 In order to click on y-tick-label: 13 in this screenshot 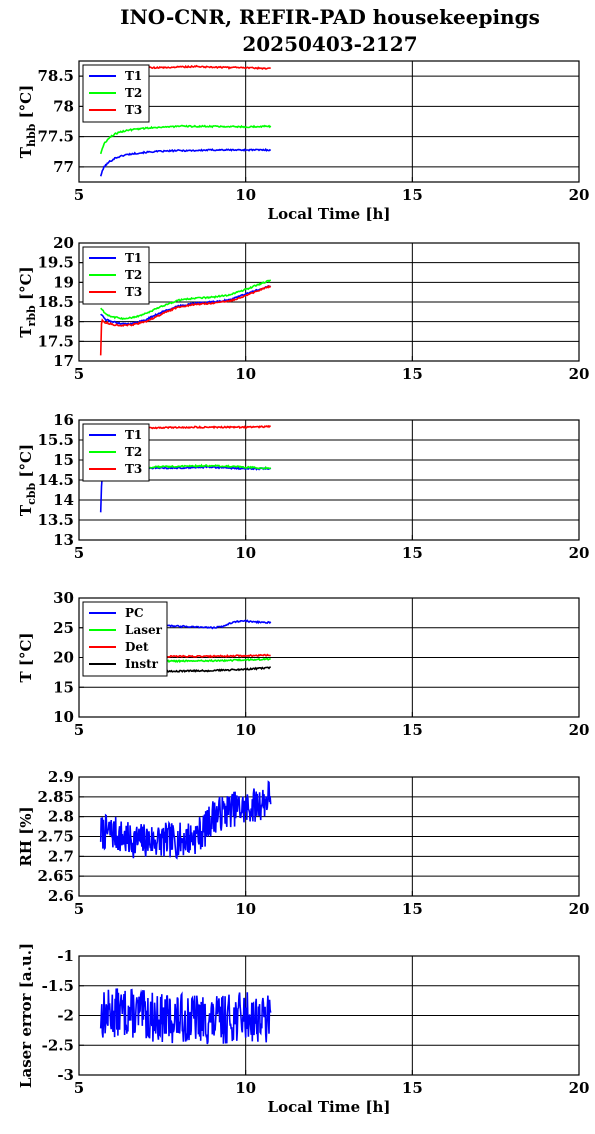, I will do `click(63, 540)`.